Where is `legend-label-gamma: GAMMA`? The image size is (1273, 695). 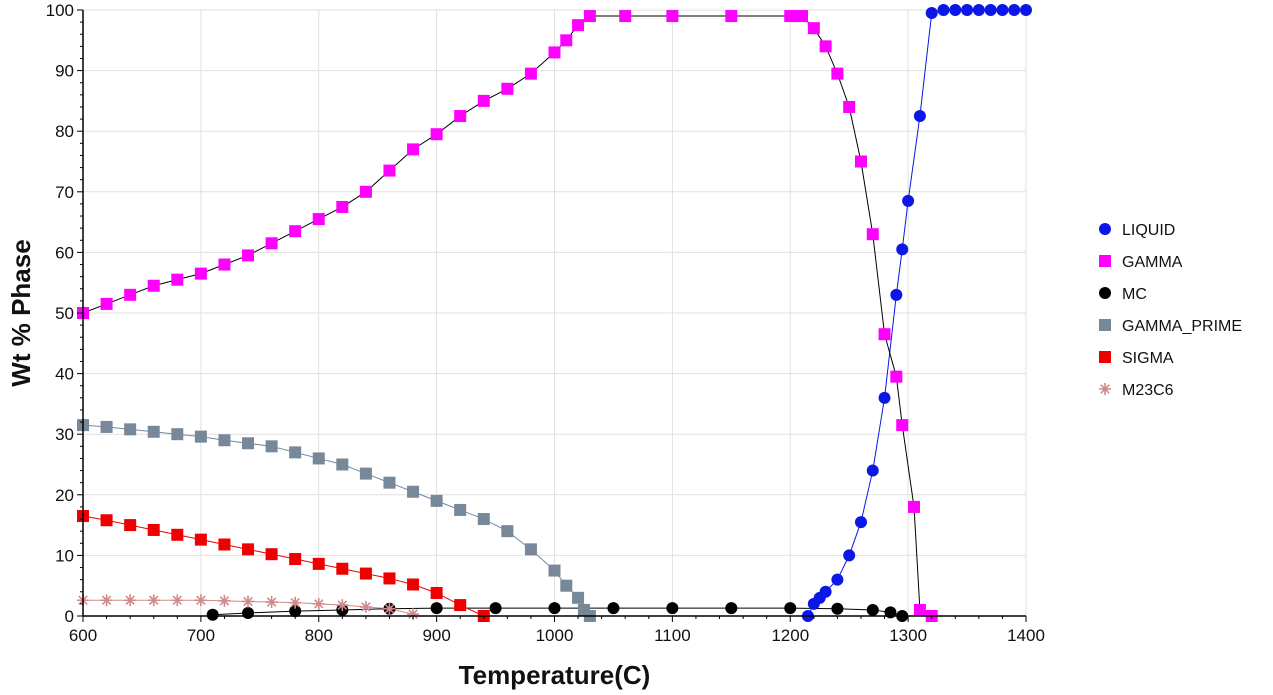 legend-label-gamma: GAMMA is located at coordinates (1152, 262).